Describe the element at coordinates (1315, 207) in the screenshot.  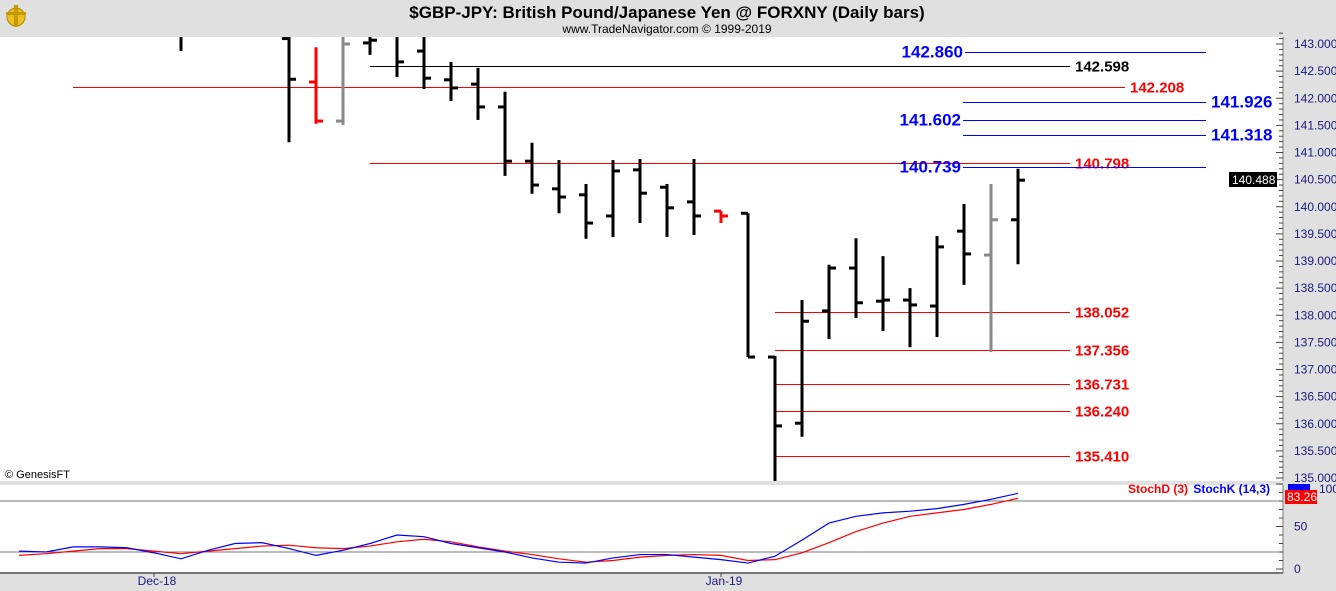
I see `price-tick-label: 140.000` at that location.